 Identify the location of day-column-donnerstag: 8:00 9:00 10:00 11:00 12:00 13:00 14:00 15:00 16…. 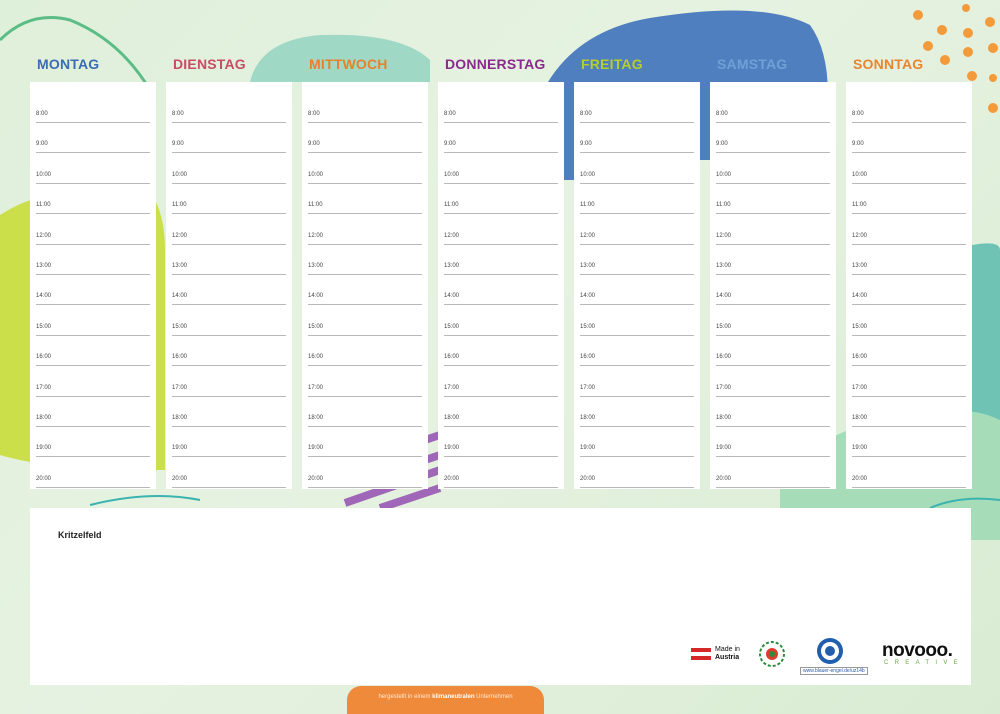
(501, 285).